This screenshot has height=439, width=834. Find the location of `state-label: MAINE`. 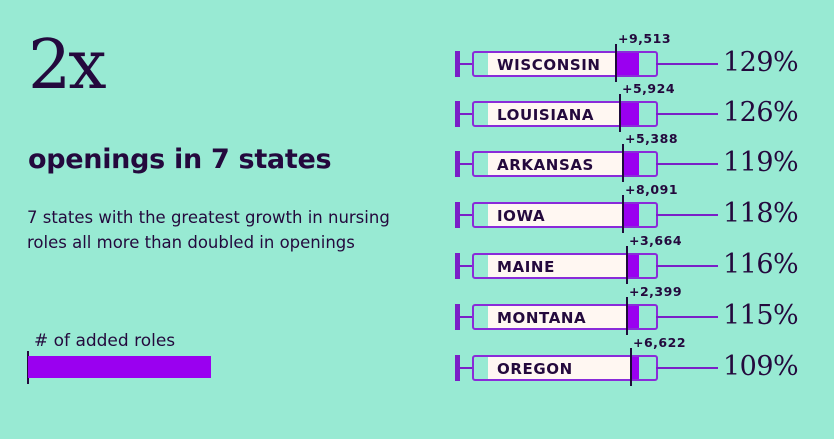

state-label: MAINE is located at coordinates (526, 267).